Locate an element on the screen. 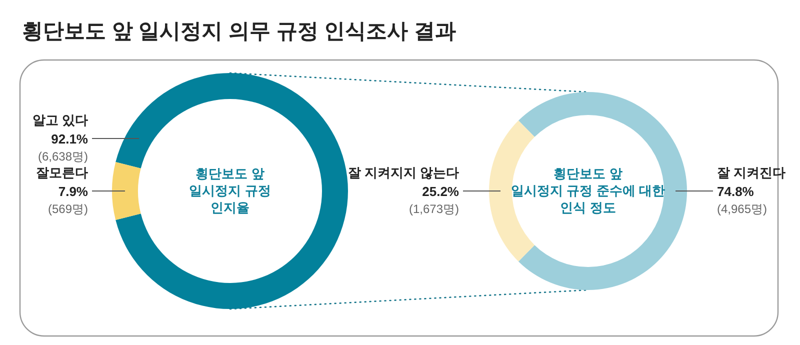 The width and height of the screenshot is (800, 345). text: 횡단보도 앞 일시정지 규정 인지율 is located at coordinates (230, 190).